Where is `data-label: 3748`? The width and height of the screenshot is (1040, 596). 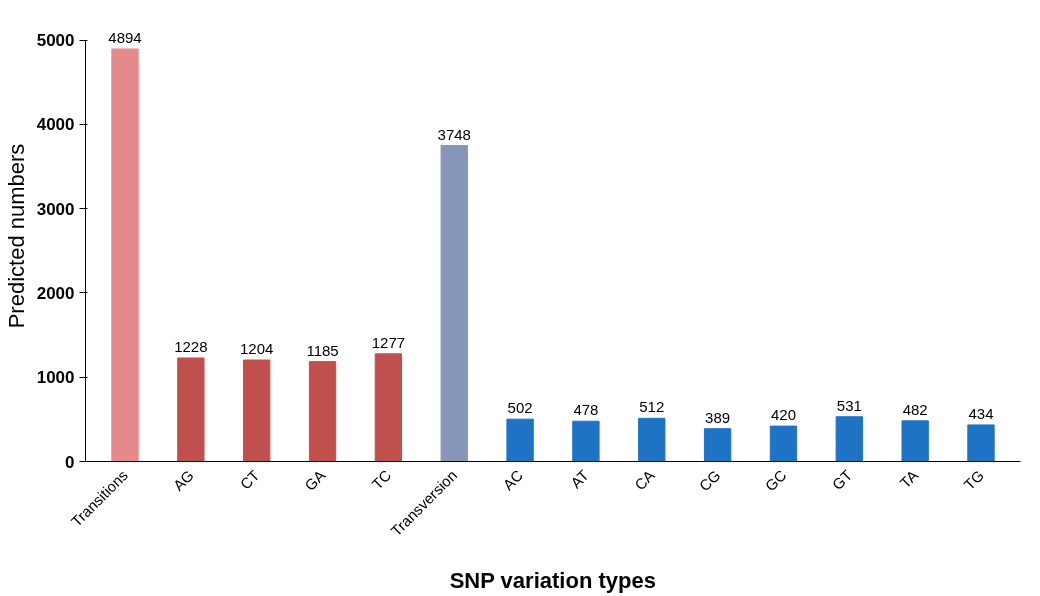 data-label: 3748 is located at coordinates (454, 134).